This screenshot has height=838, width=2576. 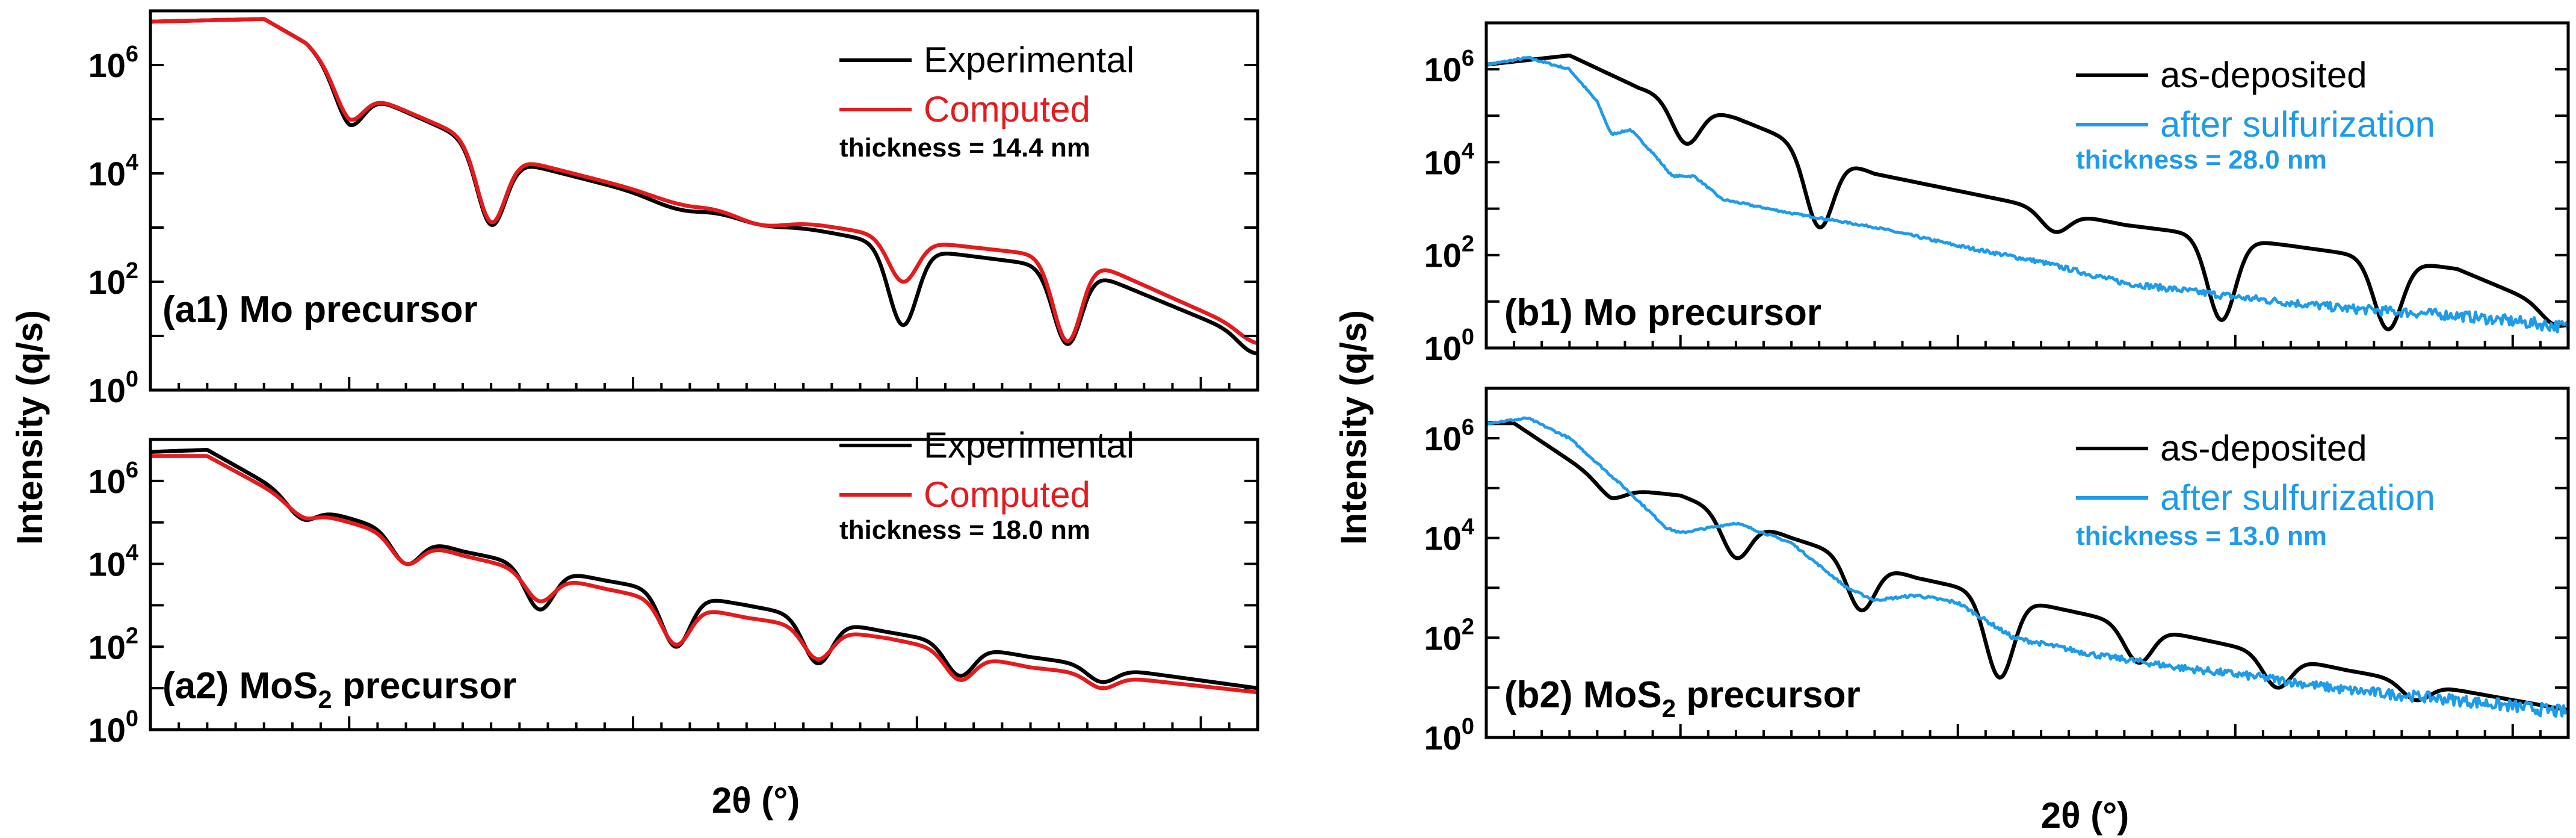 I want to click on y-tick-base-b2-3: 10, so click(x=1443, y=439).